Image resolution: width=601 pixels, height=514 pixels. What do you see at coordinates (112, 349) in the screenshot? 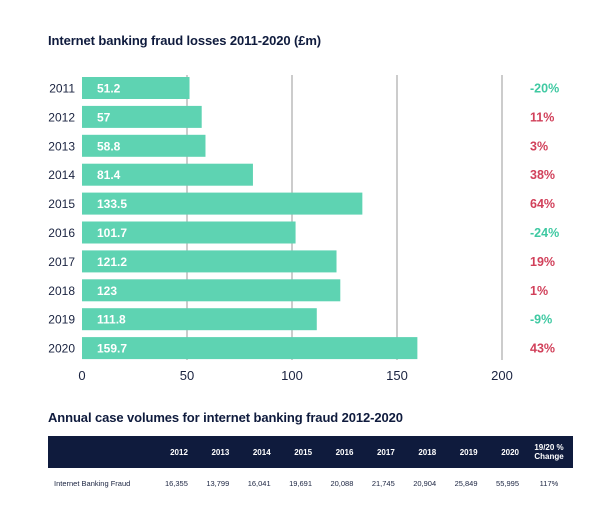
I see `bar-value-label: 159.7` at bounding box center [112, 349].